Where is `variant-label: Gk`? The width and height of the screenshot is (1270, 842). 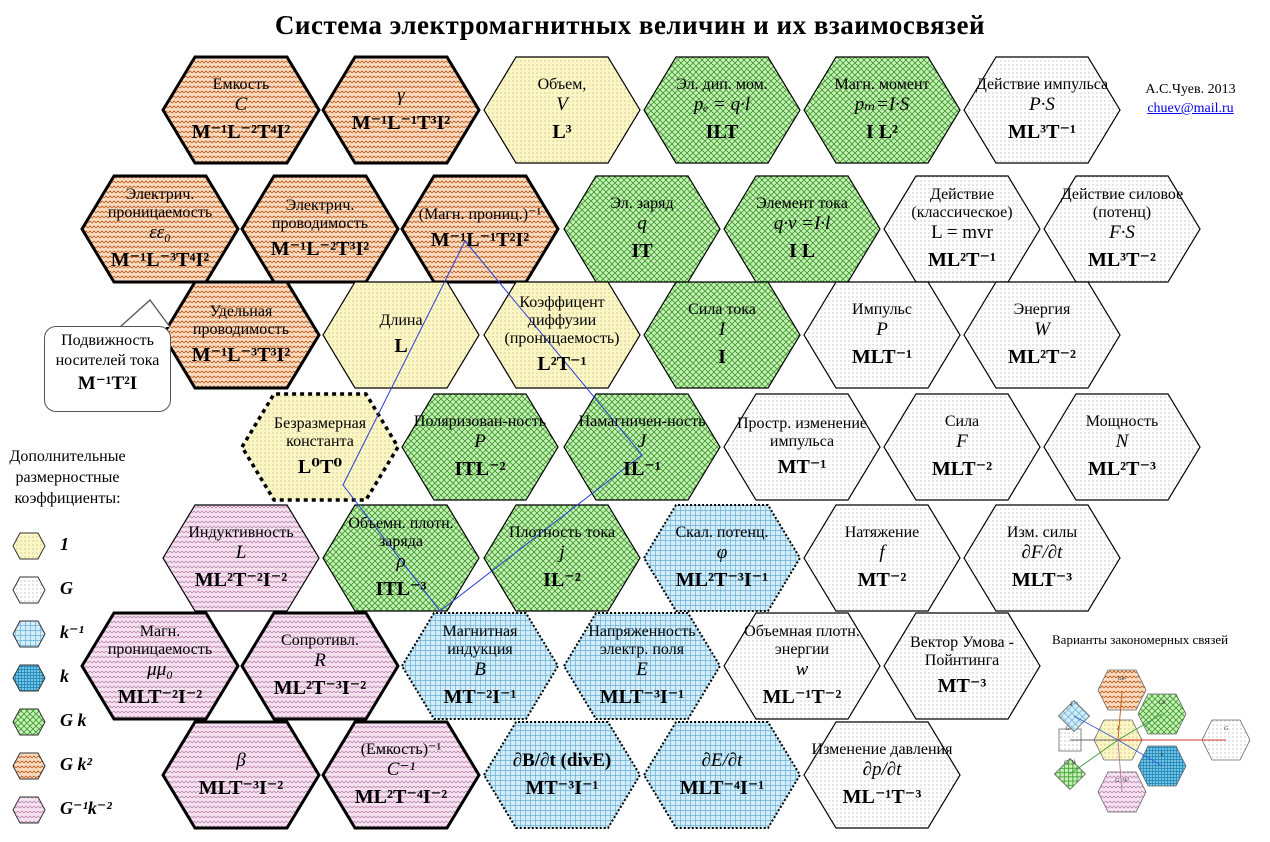 variant-label: Gk is located at coordinates (1162, 703).